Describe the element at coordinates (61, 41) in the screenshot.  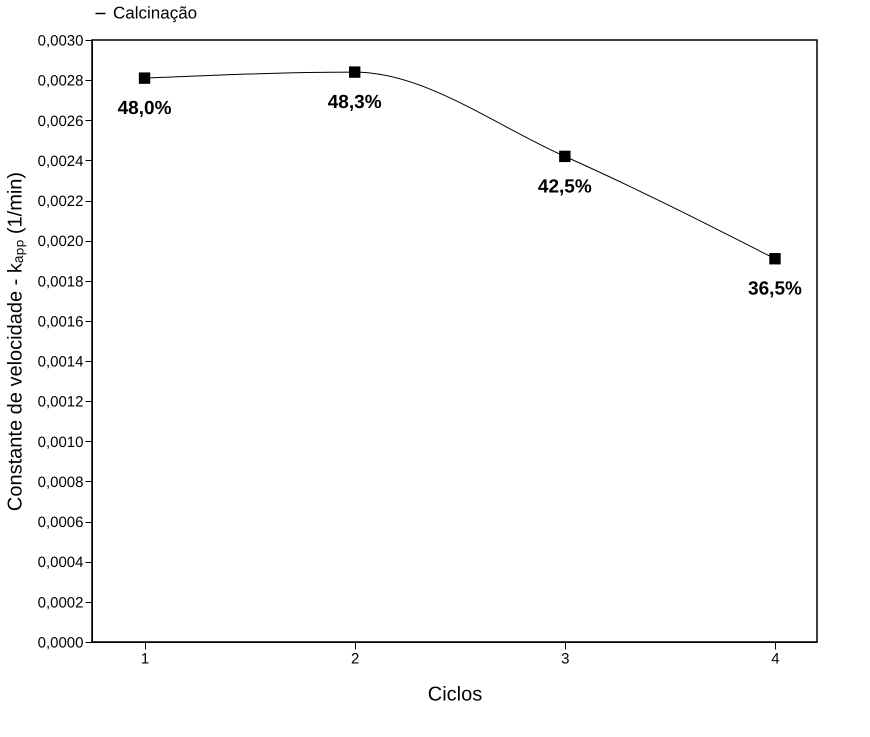
I see `y-tick-label: 0,0030` at that location.